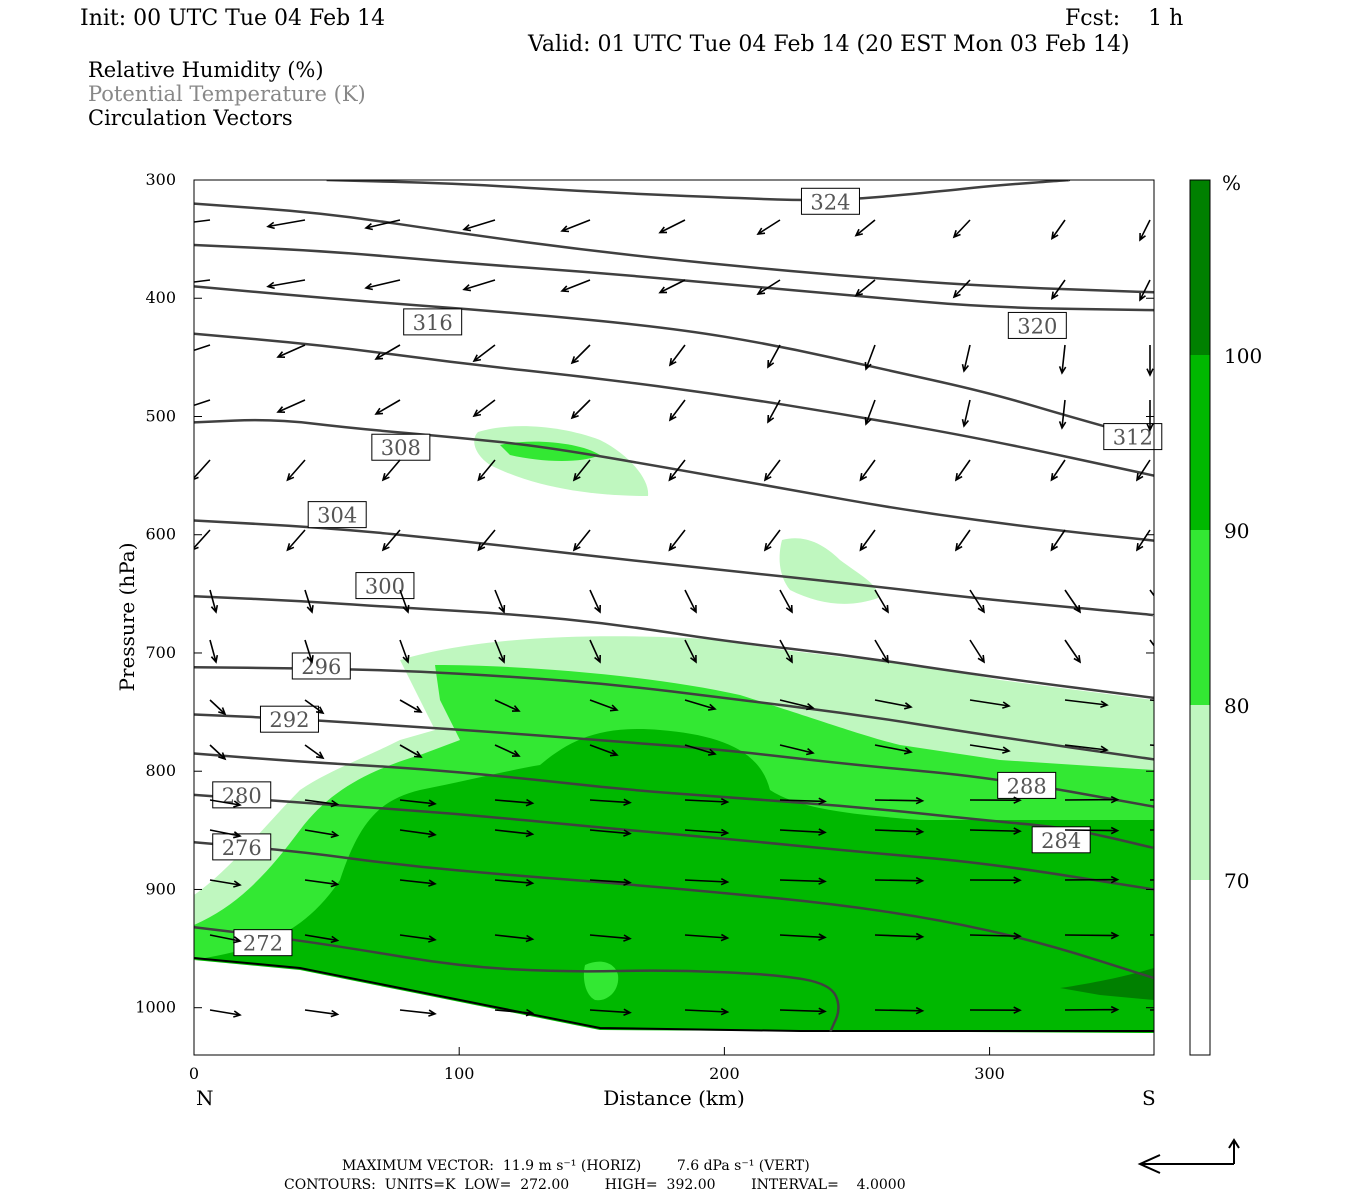 This screenshot has height=1200, width=1350. Describe the element at coordinates (233, 18) in the screenshot. I see `init-time: Init: 00 UTC Tue 04 Feb 14` at that location.